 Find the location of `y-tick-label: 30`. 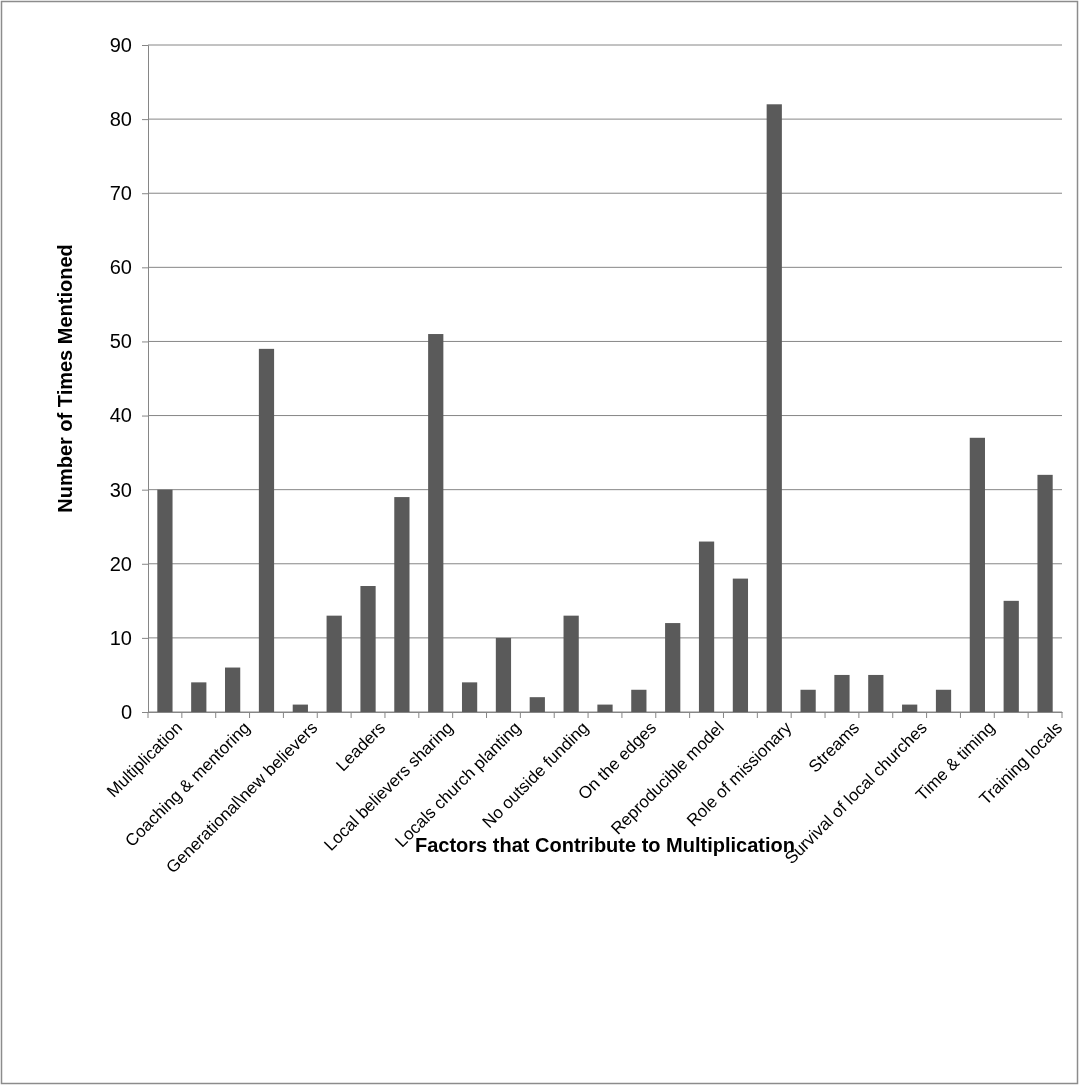

y-tick-label: 30 is located at coordinates (120, 489).